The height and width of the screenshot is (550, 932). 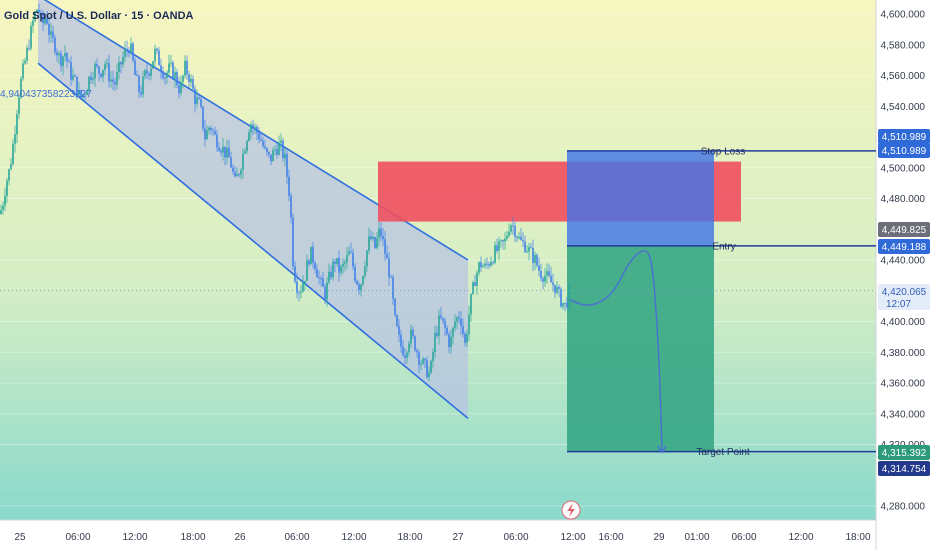 I want to click on projection-arrowhead, so click(x=662, y=449).